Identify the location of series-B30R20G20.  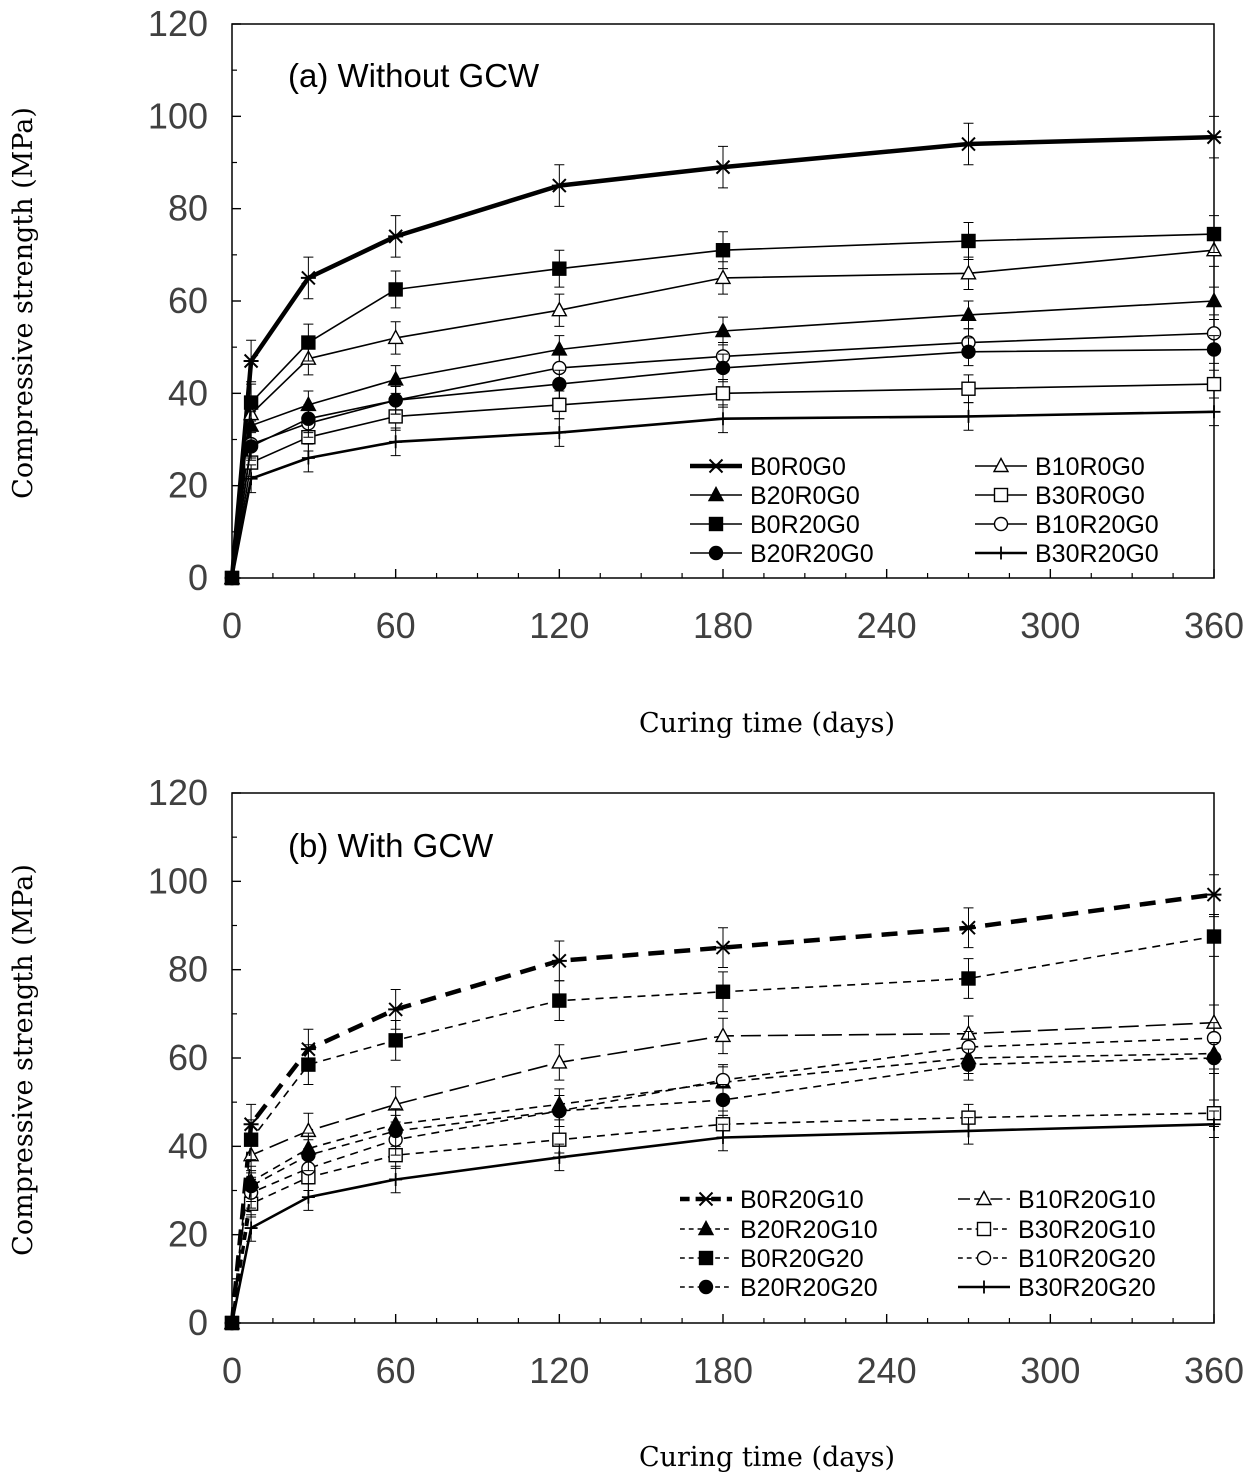
(723, 1220).